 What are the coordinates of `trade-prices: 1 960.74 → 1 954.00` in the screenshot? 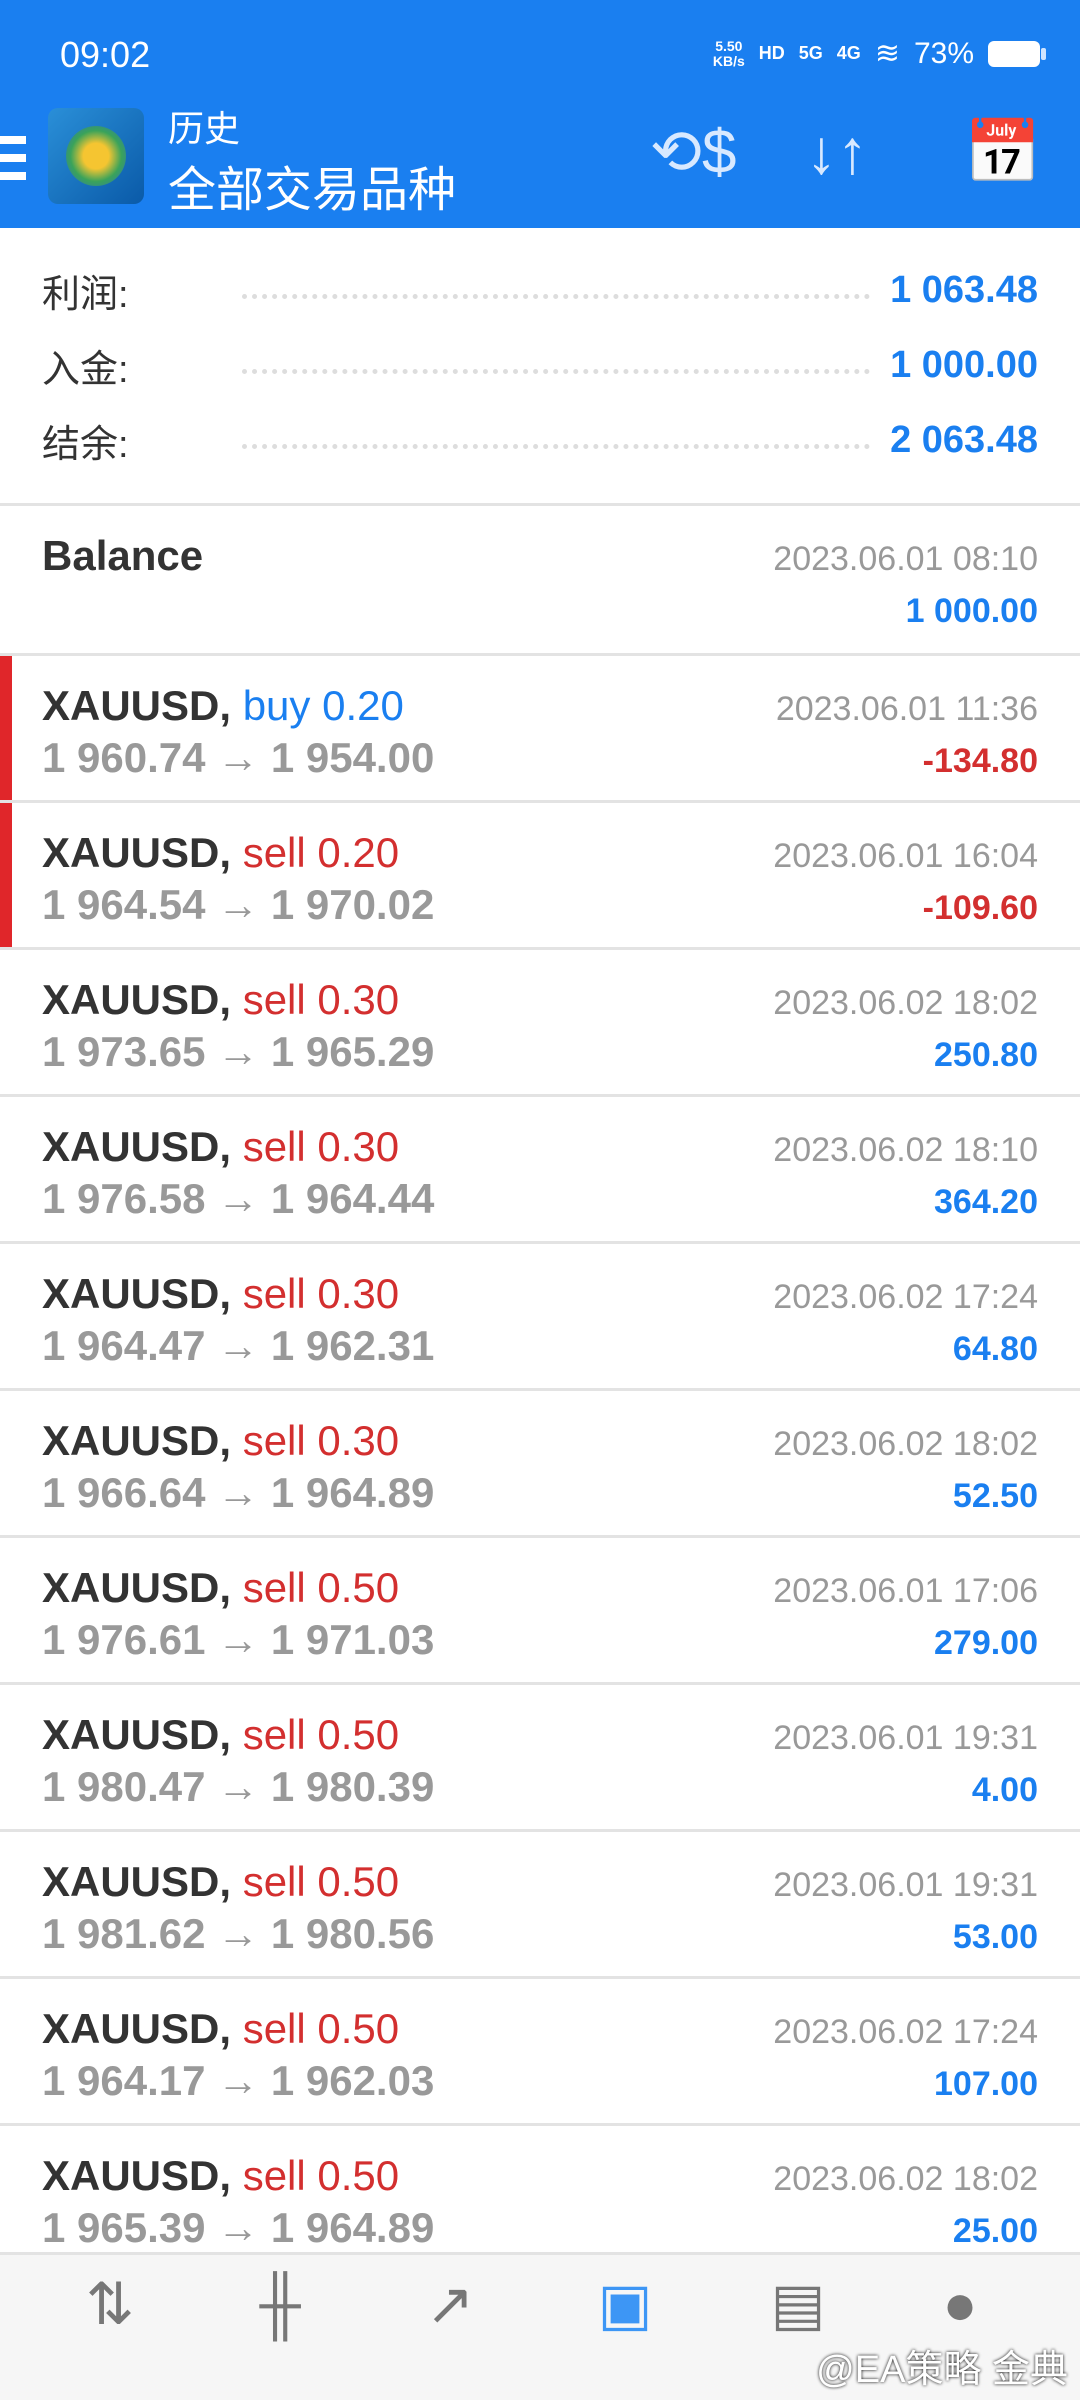 It's located at (238, 757).